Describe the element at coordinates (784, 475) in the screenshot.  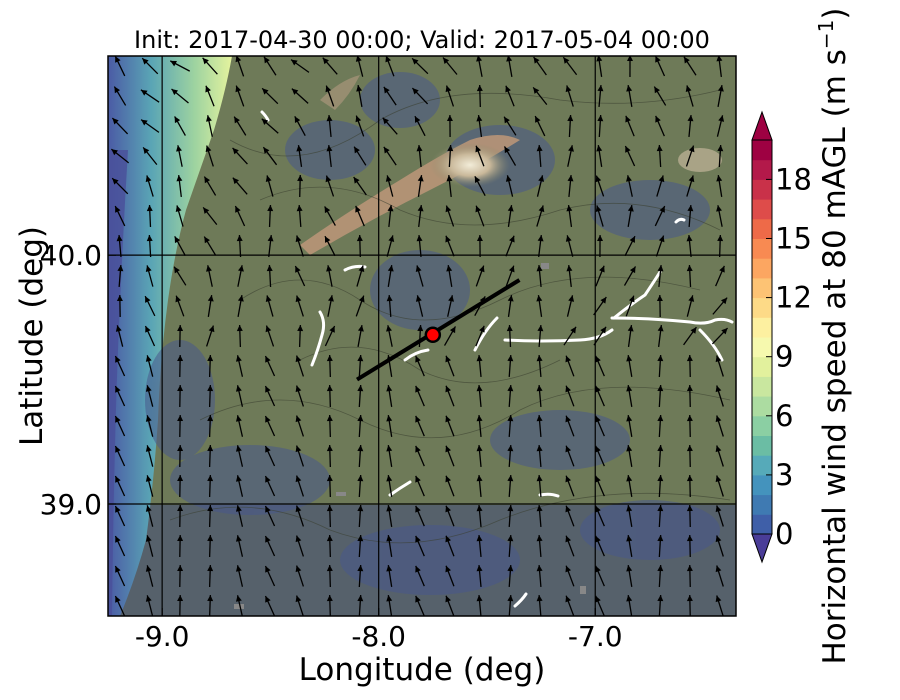
I see `colorbar-tick-label: 3` at that location.